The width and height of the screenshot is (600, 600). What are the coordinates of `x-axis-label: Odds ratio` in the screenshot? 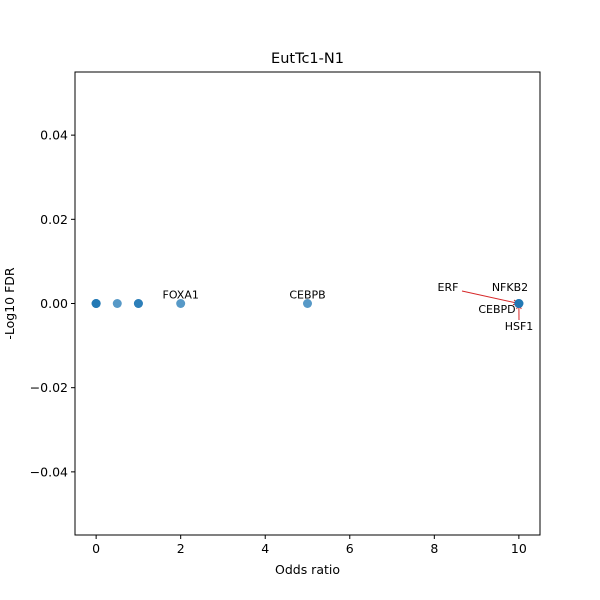 It's located at (307, 569).